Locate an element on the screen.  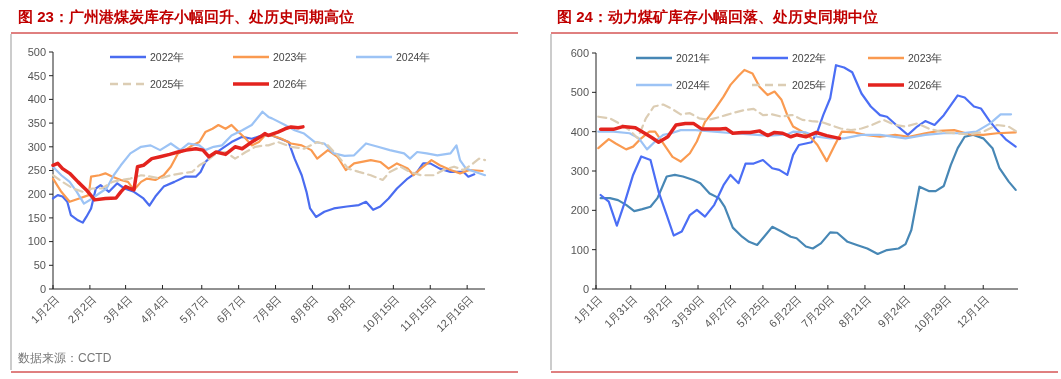
y-tick-label: 350 is located at coordinates (36, 122).